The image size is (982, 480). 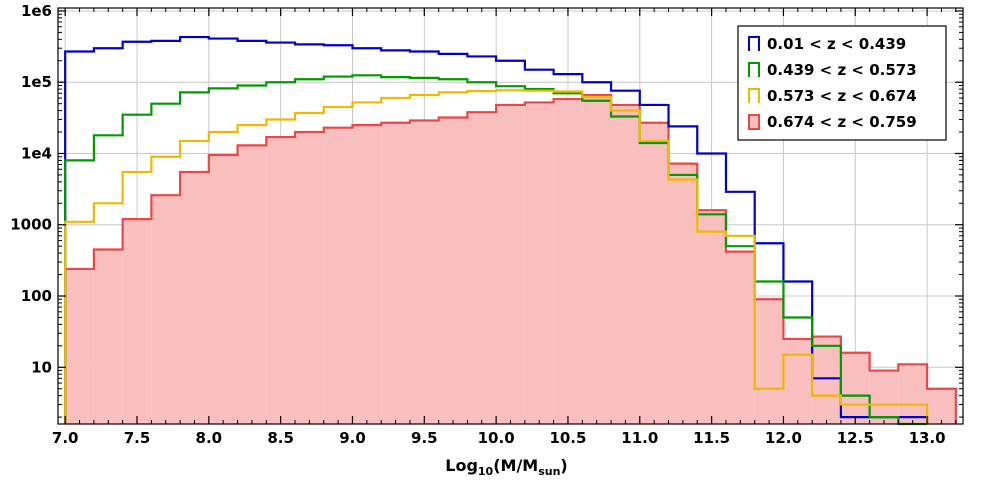 What do you see at coordinates (842, 70) in the screenshot?
I see `legend-label-1: 0.439 < z < 0.573` at bounding box center [842, 70].